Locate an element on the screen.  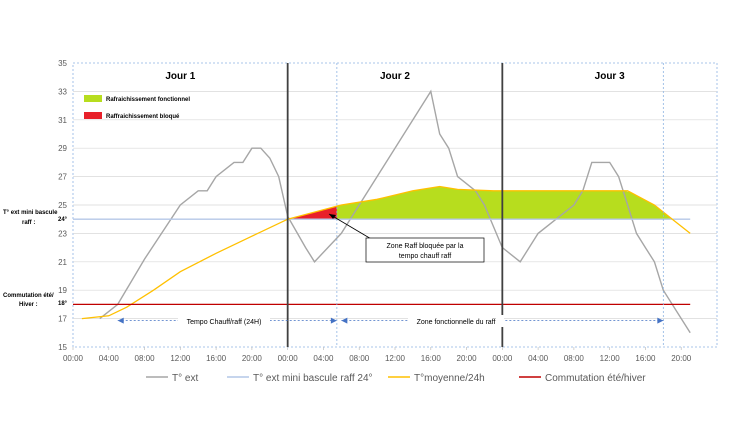
y-tick-label-2: 19 is located at coordinates (62, 290).